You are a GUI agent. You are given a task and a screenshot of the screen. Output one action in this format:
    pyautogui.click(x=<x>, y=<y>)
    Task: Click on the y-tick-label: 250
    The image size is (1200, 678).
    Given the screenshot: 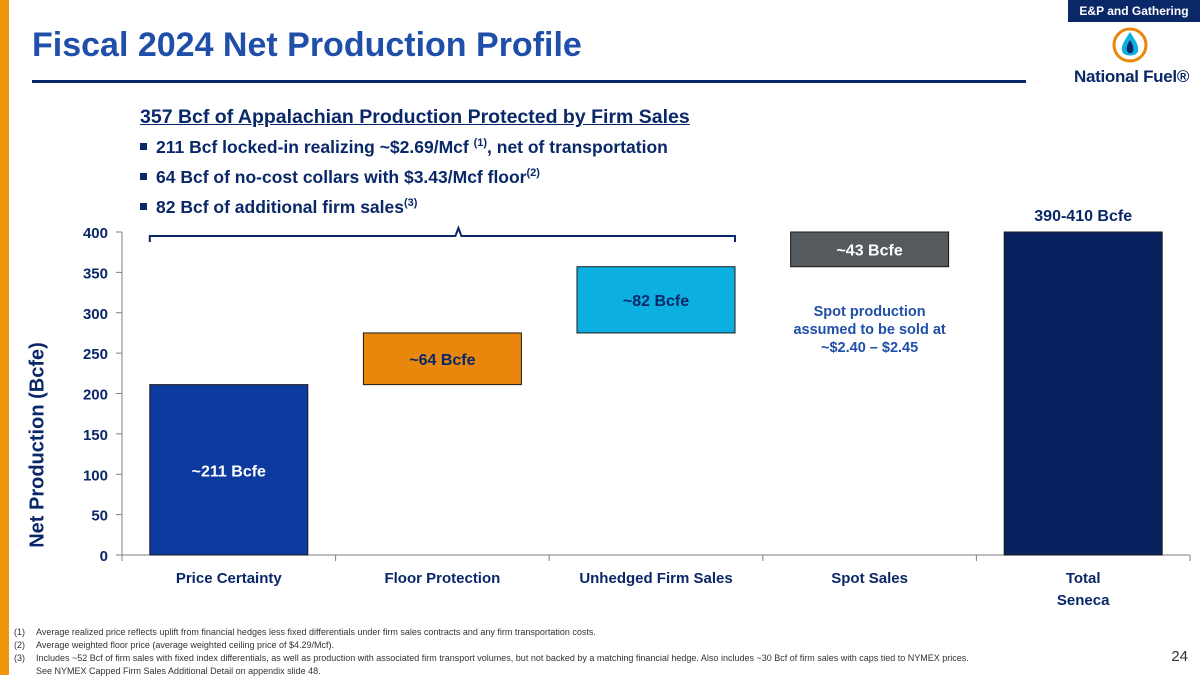 What is the action you would take?
    pyautogui.click(x=95, y=354)
    